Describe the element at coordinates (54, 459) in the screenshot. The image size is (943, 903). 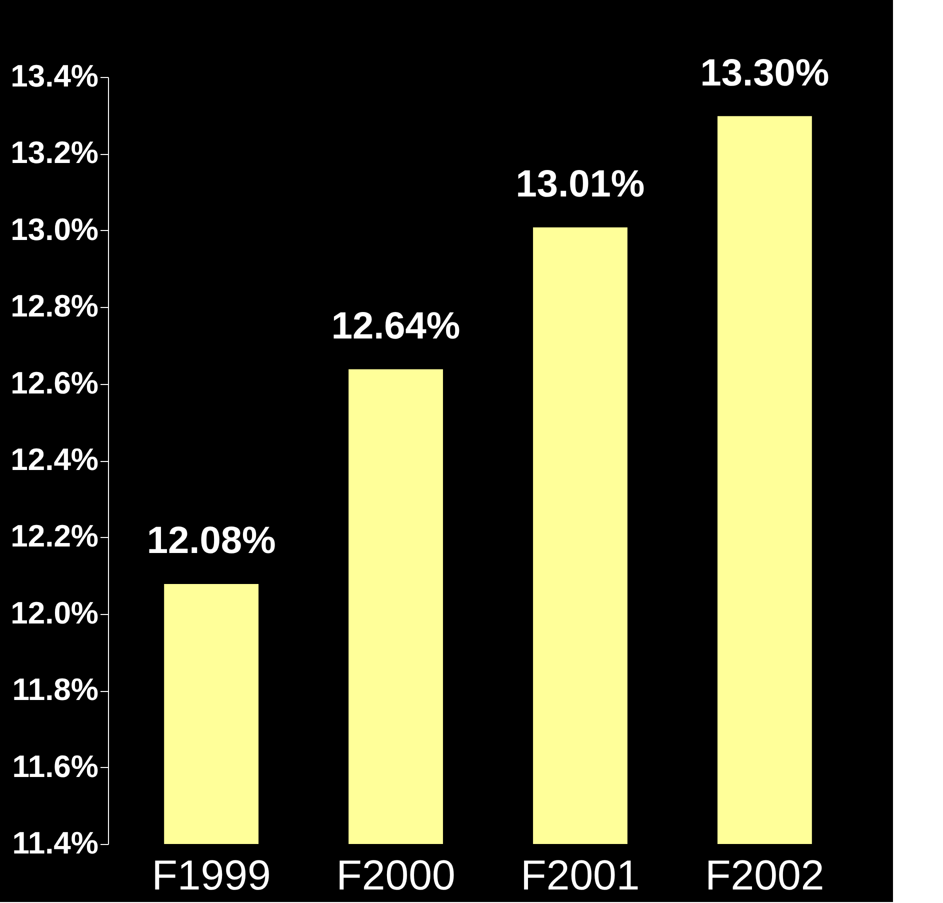
I see `y-tick-label: 12.4%` at that location.